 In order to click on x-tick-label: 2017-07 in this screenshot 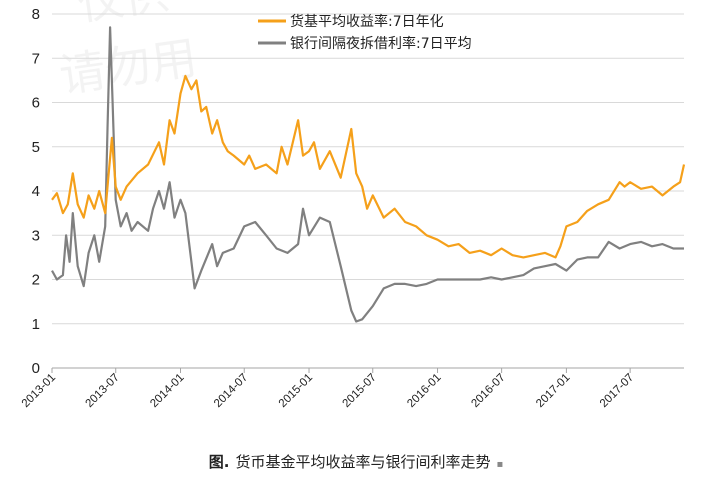, I will do `click(617, 391)`.